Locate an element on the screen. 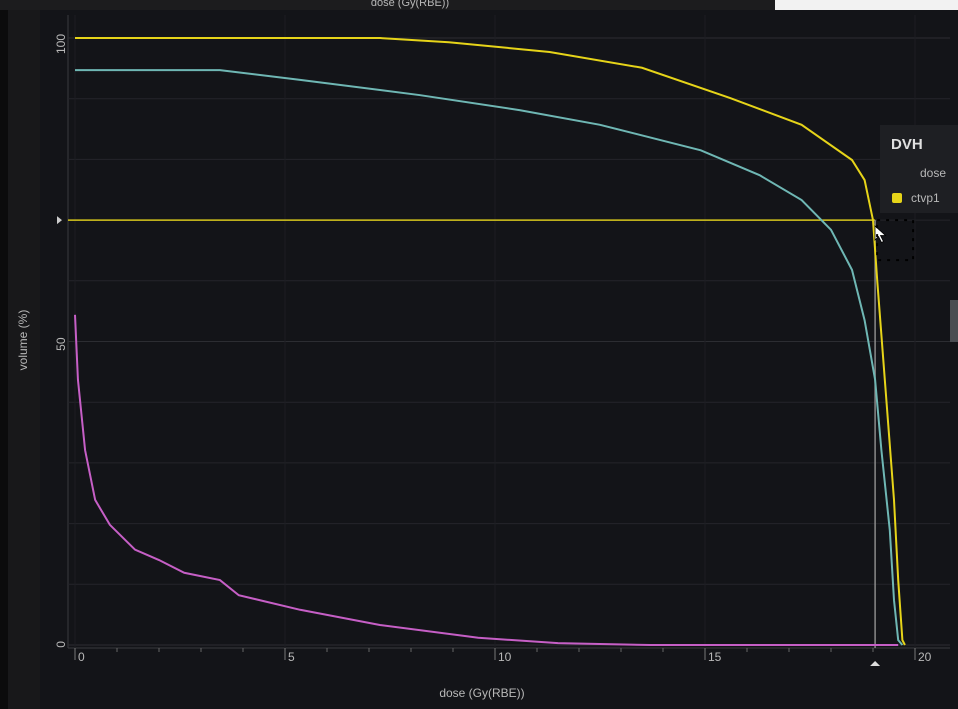 Image resolution: width=958 pixels, height=709 pixels. legend-subtitle: dose is located at coordinates (933, 173).